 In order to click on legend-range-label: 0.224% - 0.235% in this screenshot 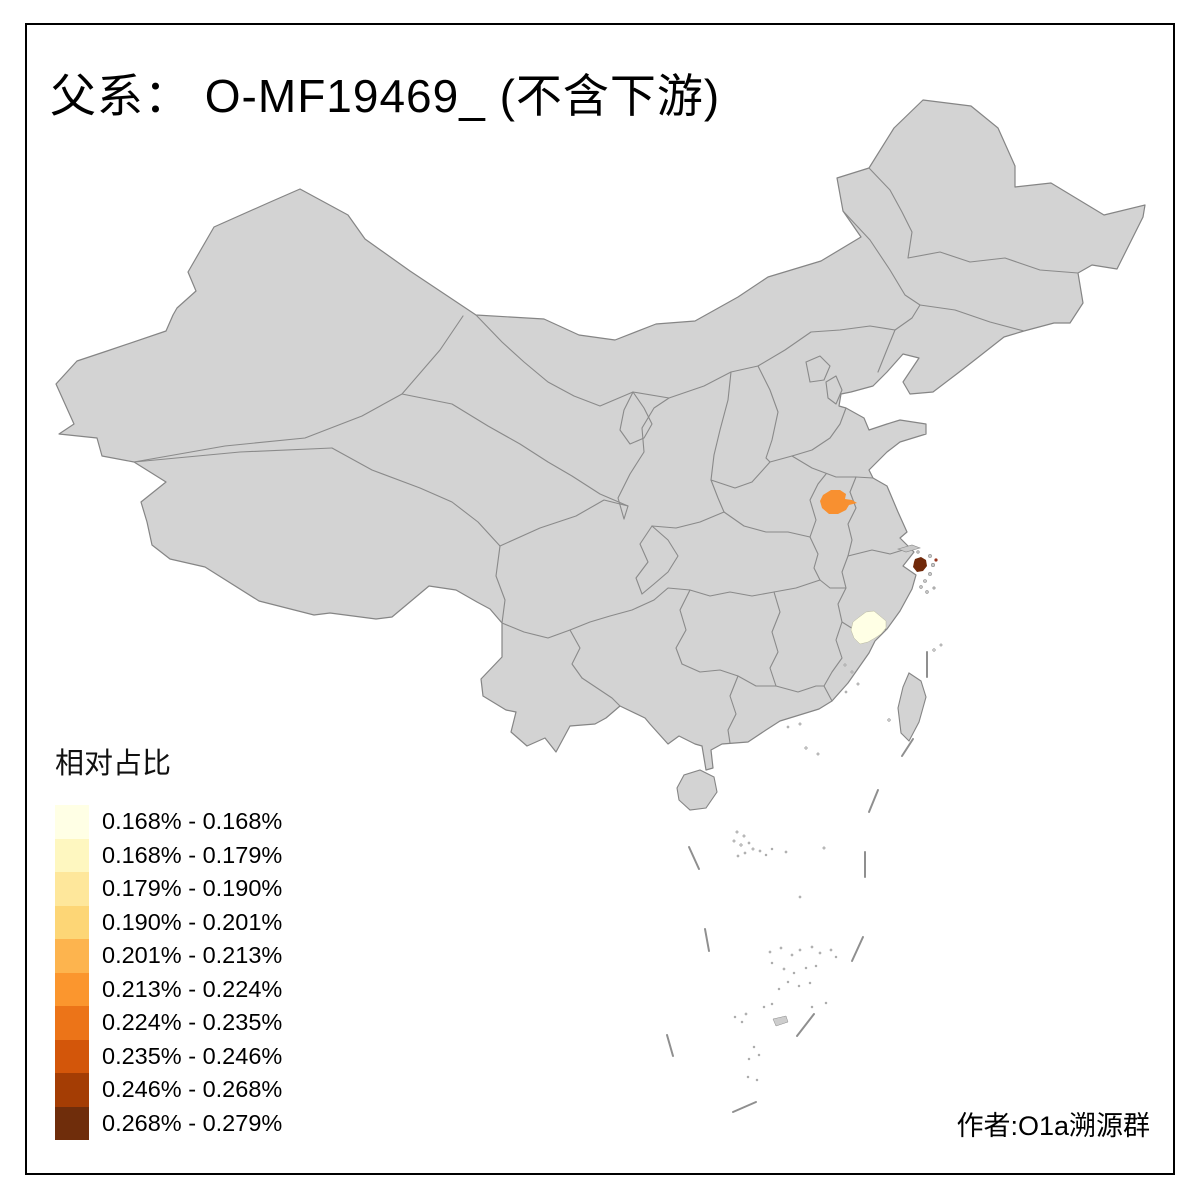, I will do `click(192, 1022)`.